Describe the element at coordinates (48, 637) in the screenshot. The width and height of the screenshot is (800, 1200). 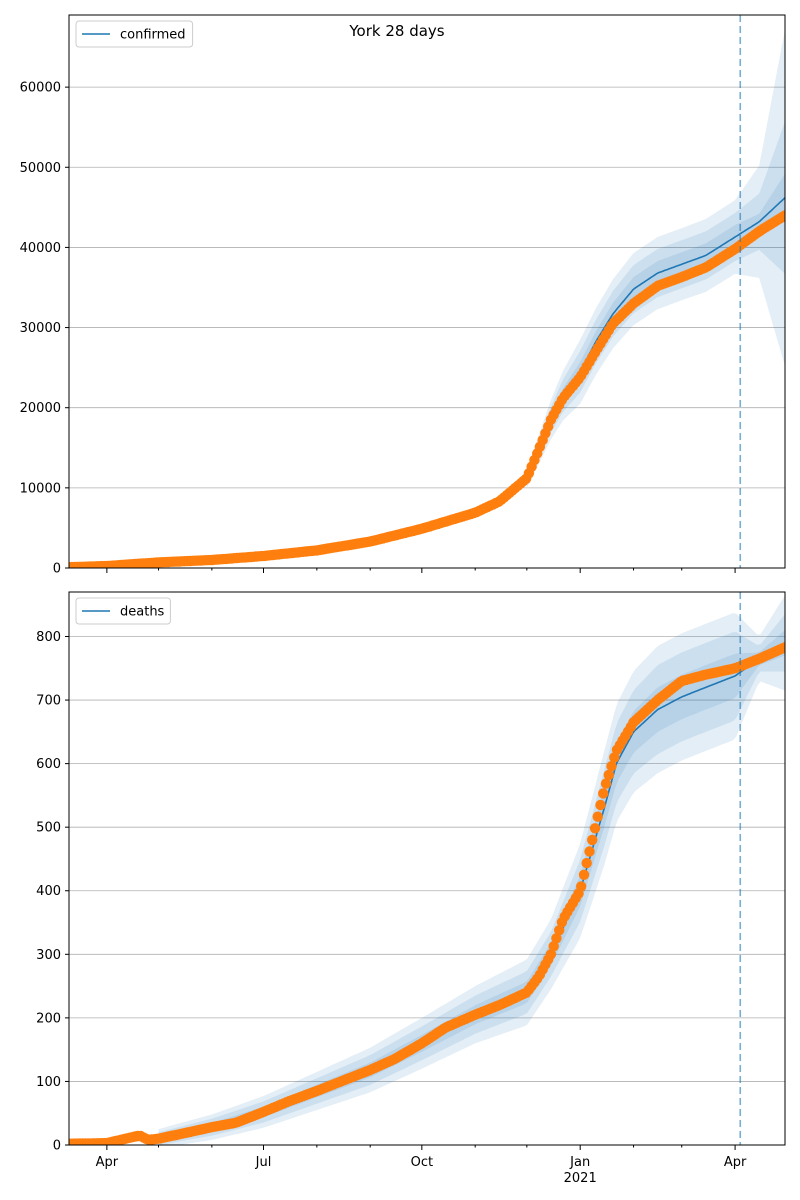
I see `y-tick-label: 800` at that location.